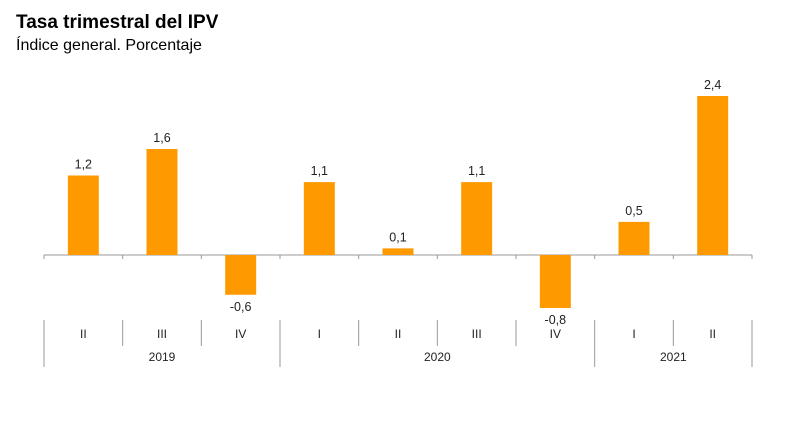 The image size is (793, 427). What do you see at coordinates (437, 357) in the screenshot?
I see `year-label: 2020` at bounding box center [437, 357].